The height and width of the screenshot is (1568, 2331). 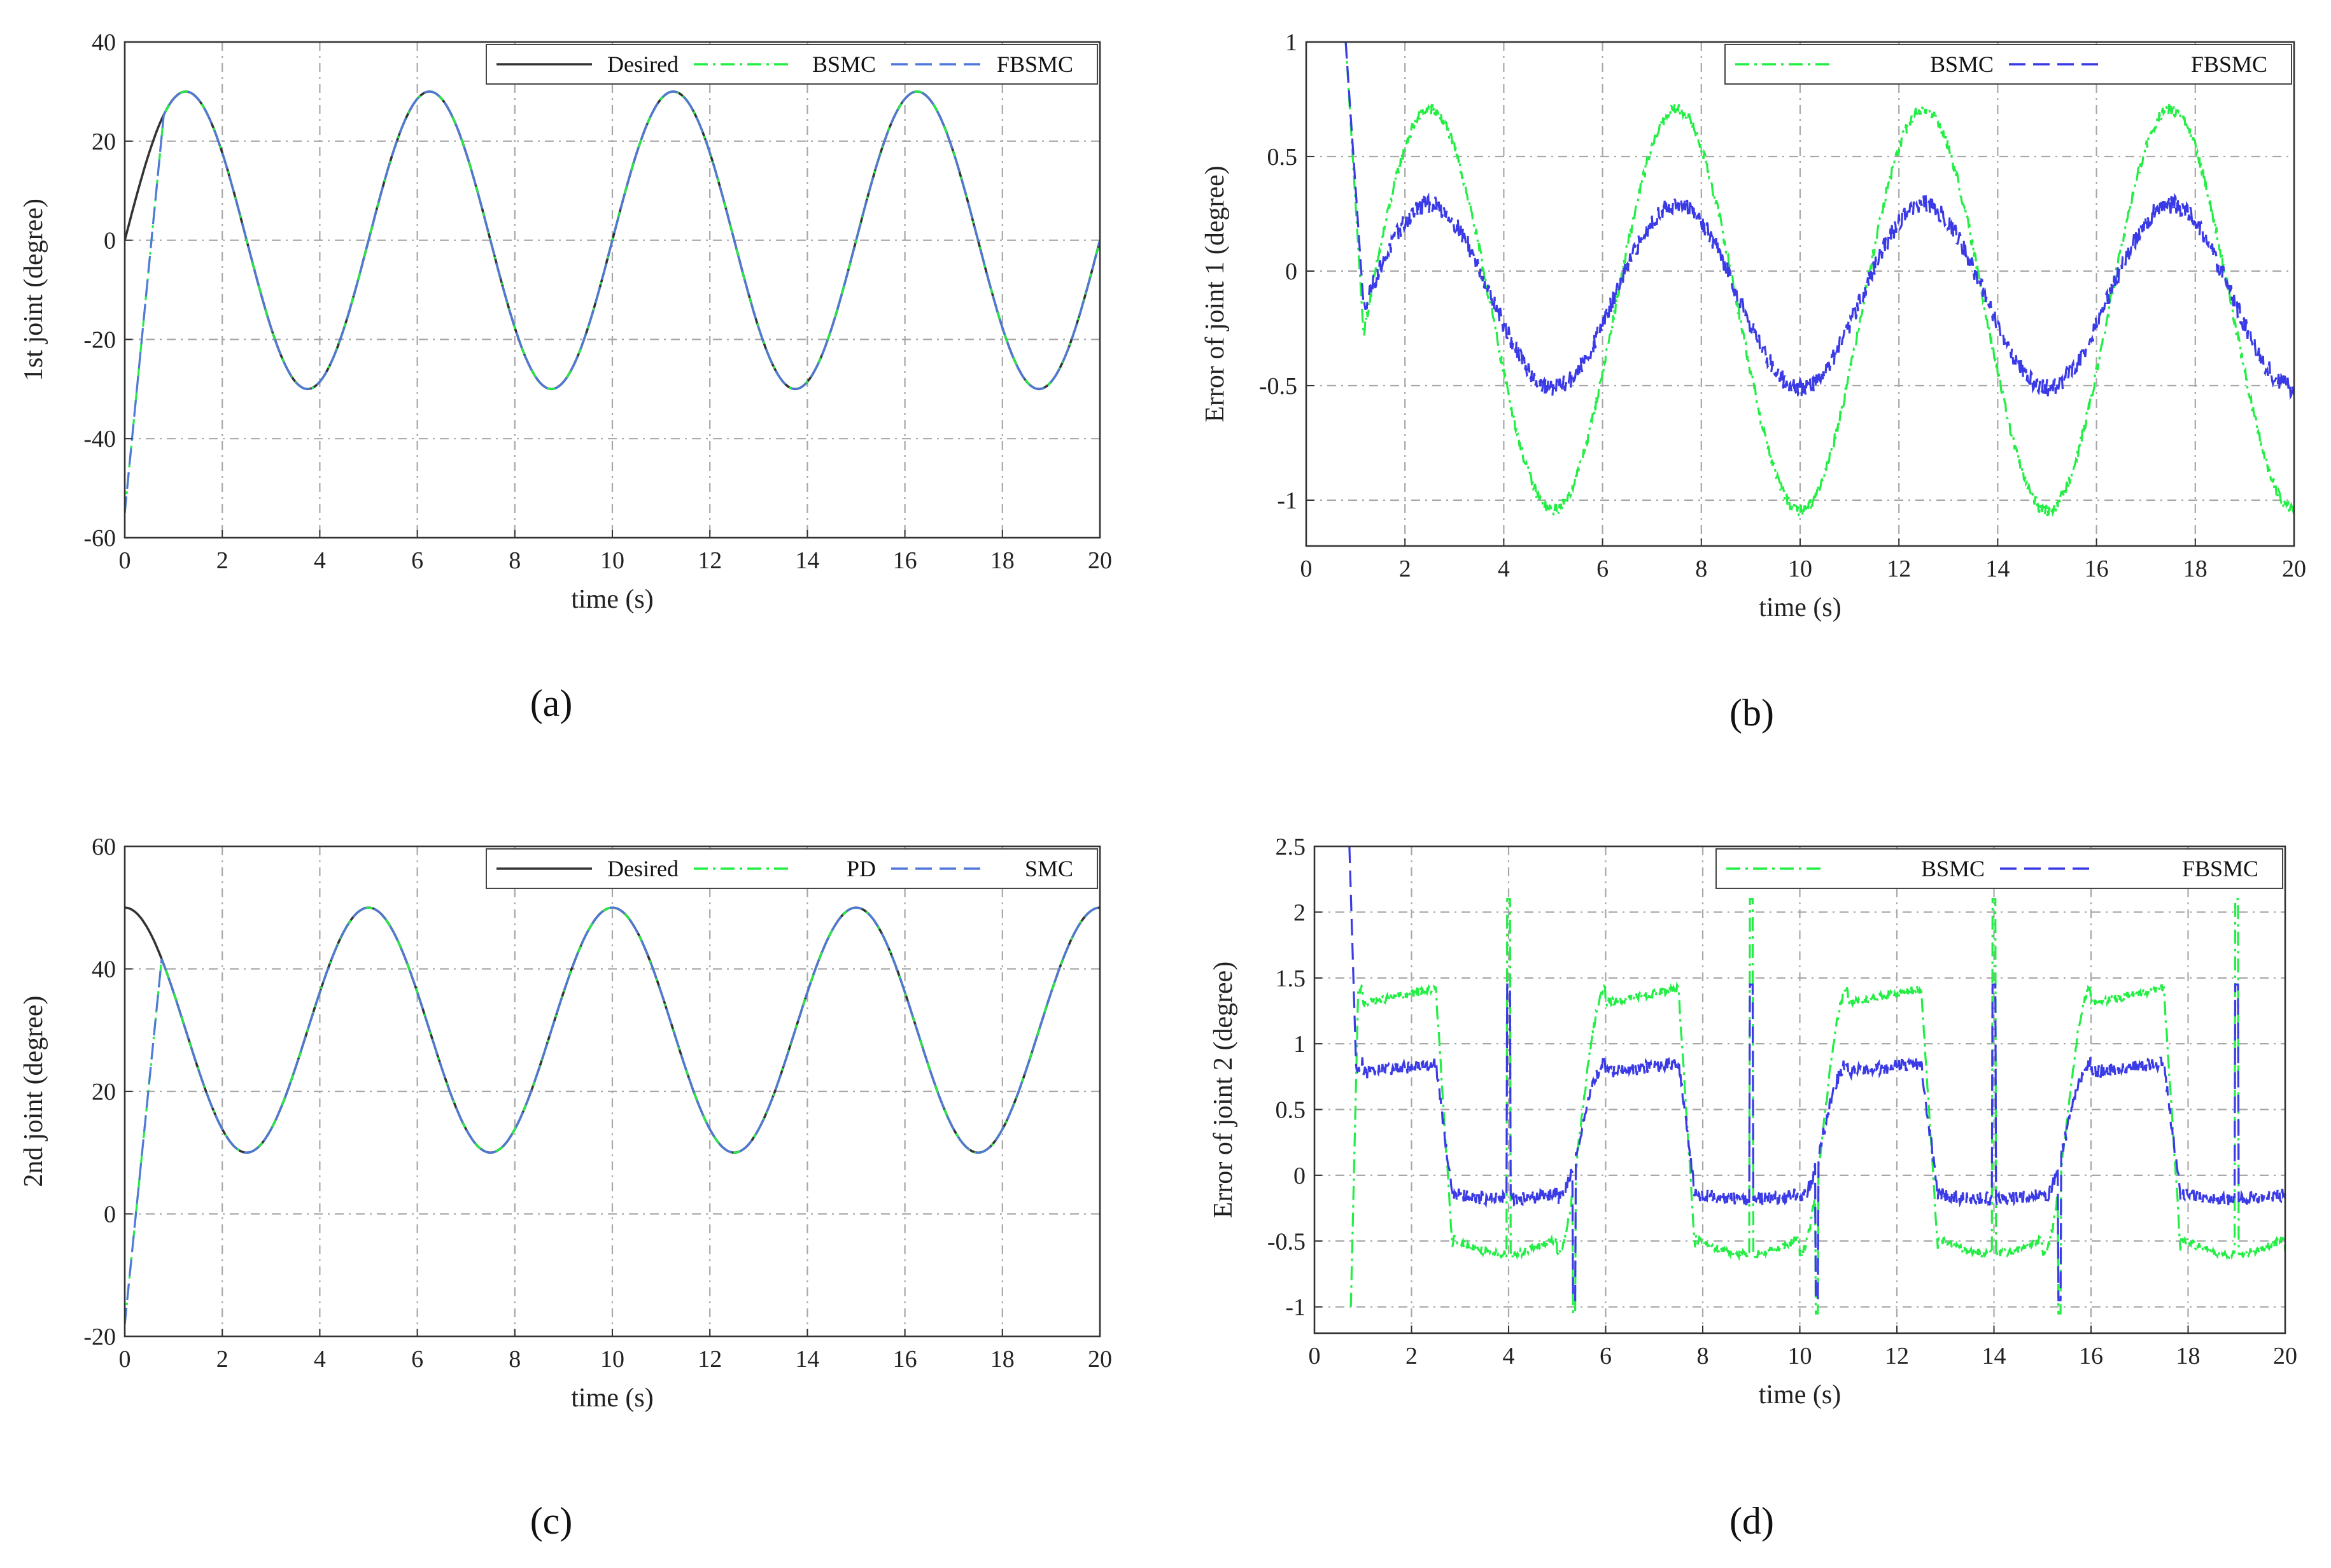 What do you see at coordinates (99, 439) in the screenshot?
I see `y-tick-label: -40` at bounding box center [99, 439].